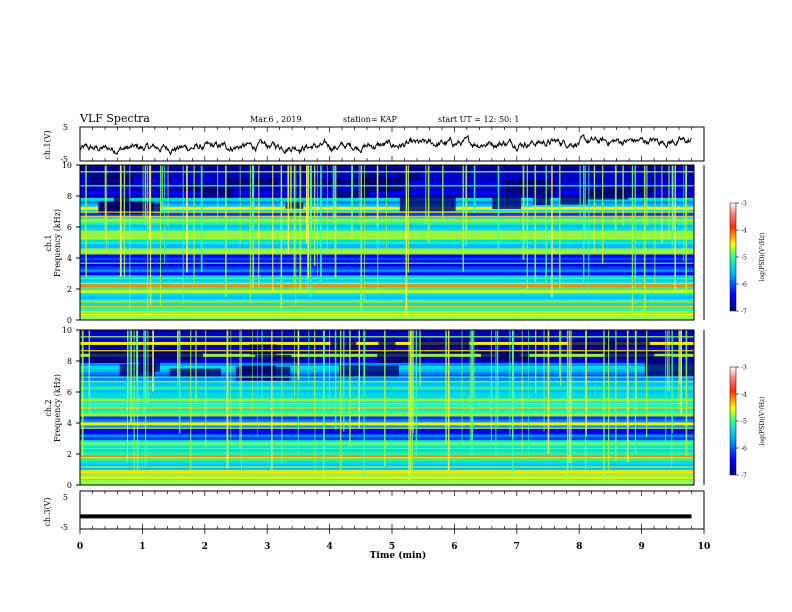 The width and height of the screenshot is (792, 612). What do you see at coordinates (142, 547) in the screenshot?
I see `x-axis-tick-label: 1` at bounding box center [142, 547].